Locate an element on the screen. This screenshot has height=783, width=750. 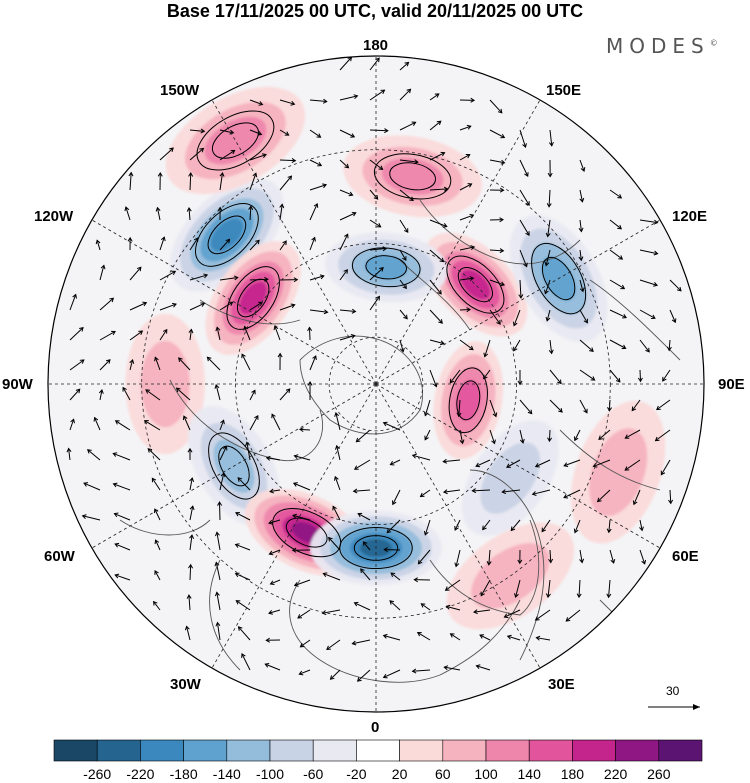
brand-name: MODES is located at coordinates (658, 46).